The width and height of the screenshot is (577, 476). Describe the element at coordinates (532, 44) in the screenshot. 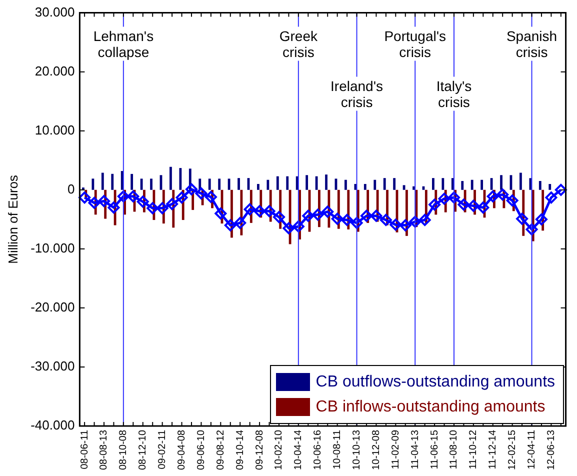

I see `ref-line-label: Spanish crisis` at that location.